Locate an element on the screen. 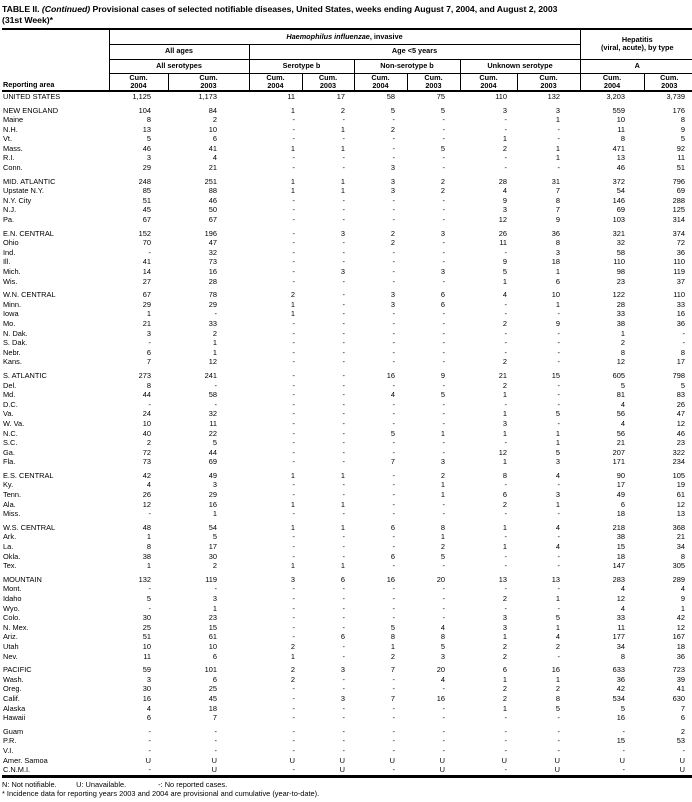 The image size is (692, 802). value-cell: 67 is located at coordinates (146, 220).